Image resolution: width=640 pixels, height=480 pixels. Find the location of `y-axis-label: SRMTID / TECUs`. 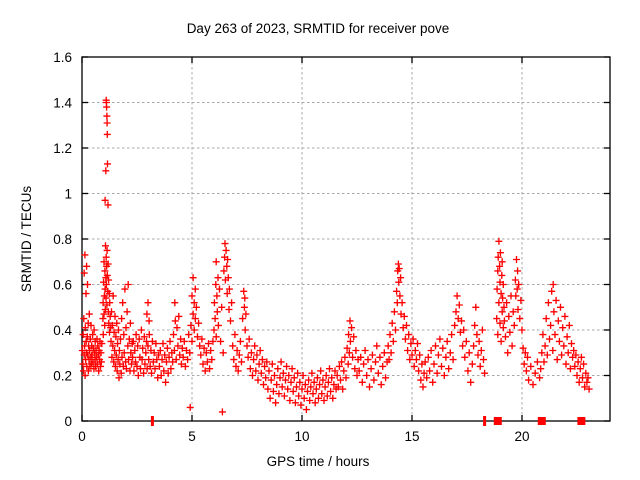

y-axis-label: SRMTID / TECUs is located at coordinates (26, 239).